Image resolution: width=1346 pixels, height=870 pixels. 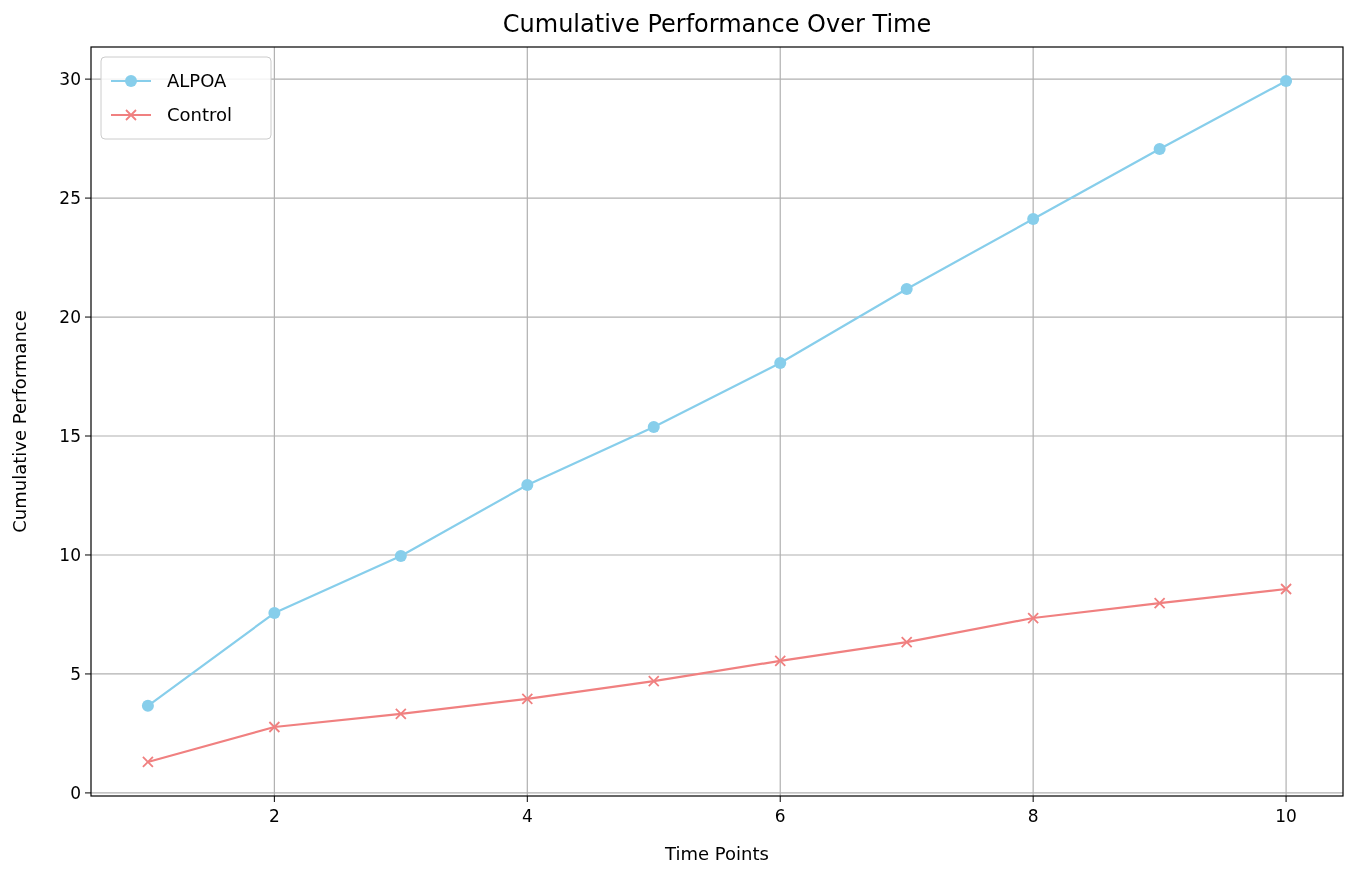 I want to click on legend-label: ALPOA, so click(x=197, y=80).